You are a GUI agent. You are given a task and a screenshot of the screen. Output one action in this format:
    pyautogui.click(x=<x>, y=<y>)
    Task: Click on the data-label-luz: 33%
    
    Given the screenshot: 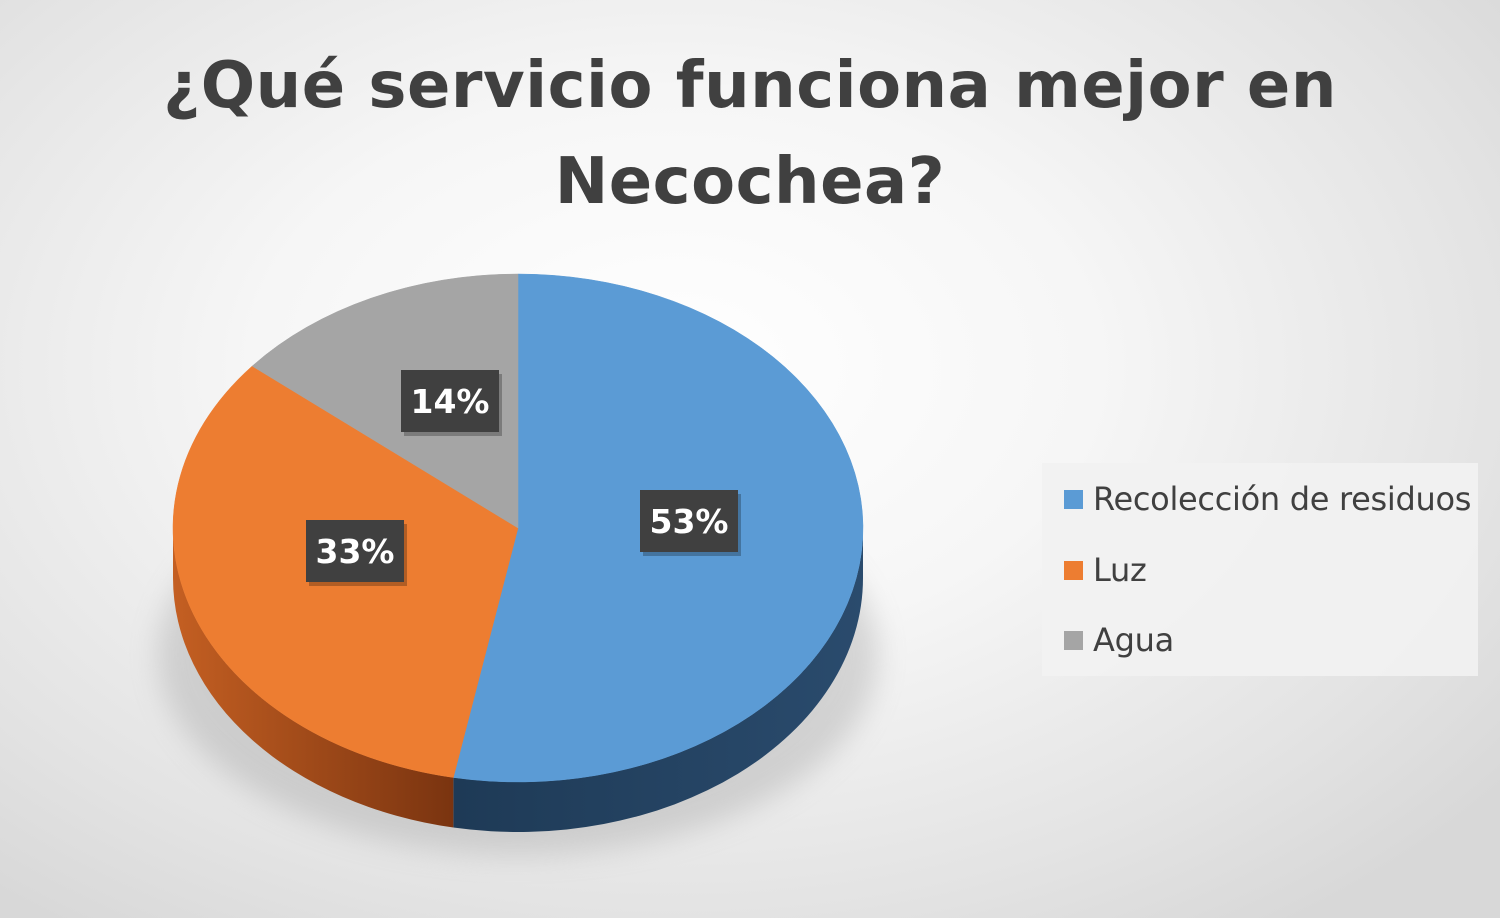 What is the action you would take?
    pyautogui.click(x=356, y=553)
    